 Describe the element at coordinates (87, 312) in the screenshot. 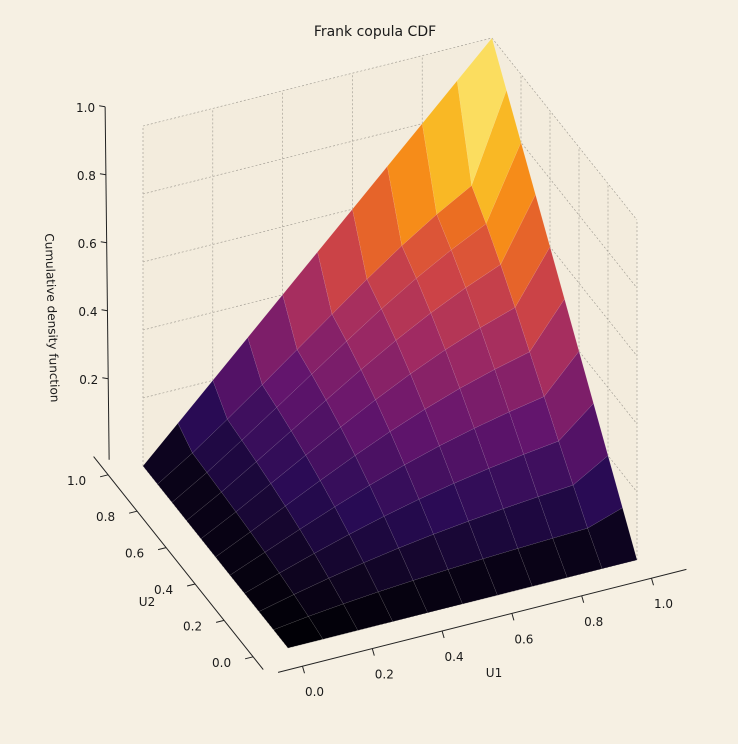

I see `z-tick-1: 0.4` at that location.